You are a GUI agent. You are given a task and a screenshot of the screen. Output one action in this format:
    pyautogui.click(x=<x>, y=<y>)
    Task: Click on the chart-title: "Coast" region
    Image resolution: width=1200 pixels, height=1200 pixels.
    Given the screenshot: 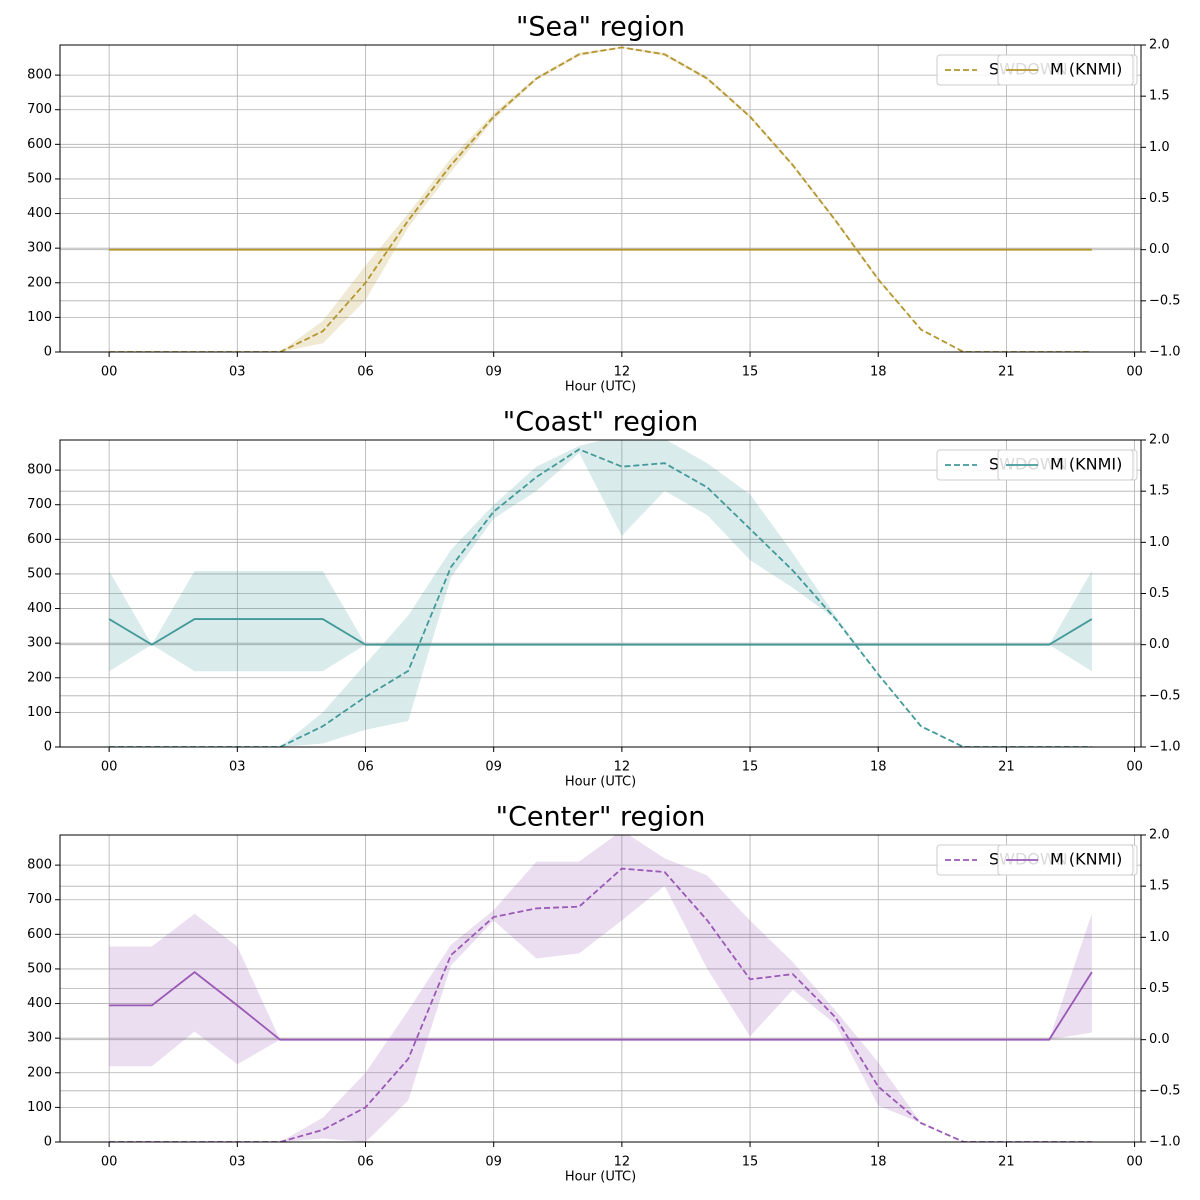 What is the action you would take?
    pyautogui.click(x=600, y=422)
    